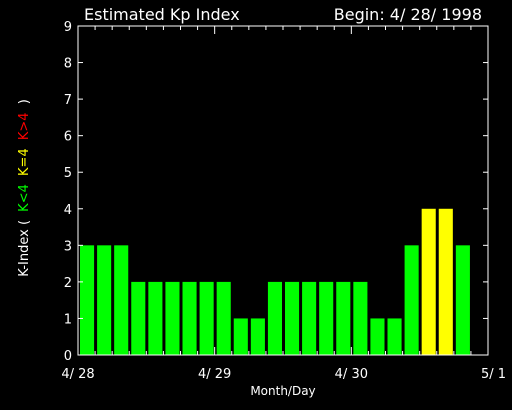 This screenshot has height=410, width=512. Describe the element at coordinates (214, 374) in the screenshot. I see `x-tick-label-1: 4/ 29` at that location.